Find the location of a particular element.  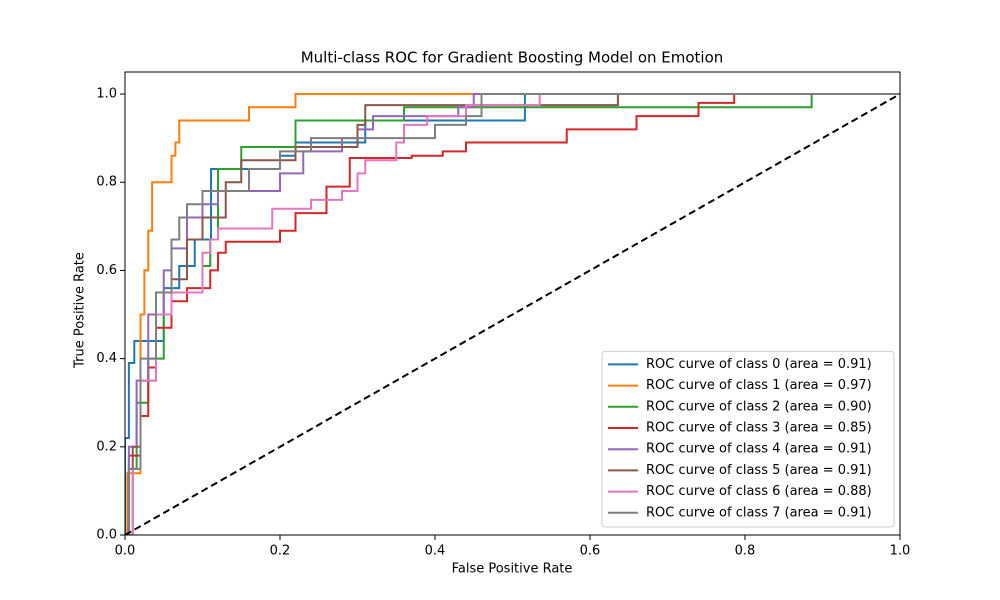

x-tick-label: 0.8 is located at coordinates (745, 551).